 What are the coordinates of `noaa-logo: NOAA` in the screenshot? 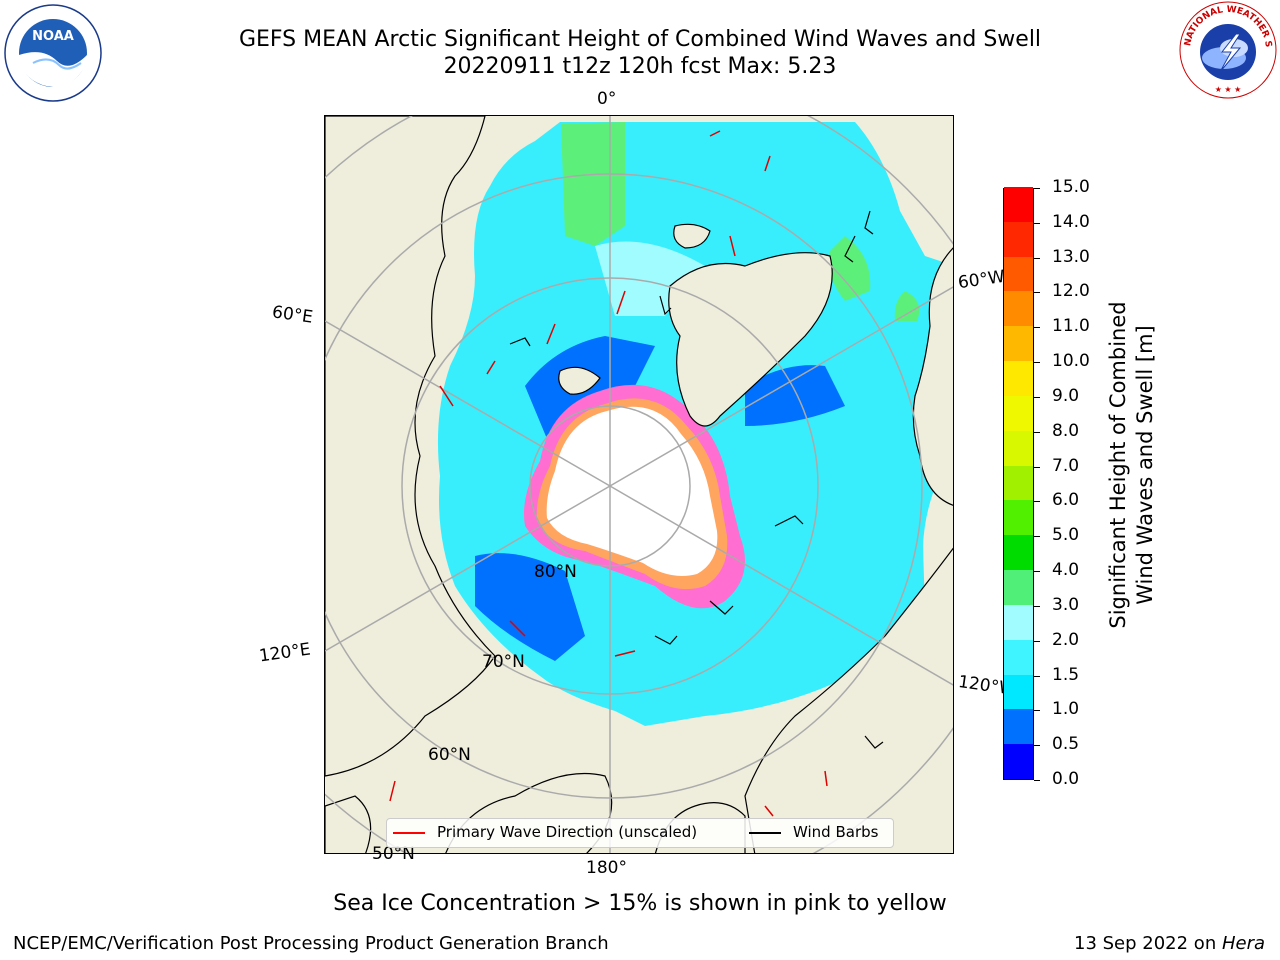 It's located at (53, 53).